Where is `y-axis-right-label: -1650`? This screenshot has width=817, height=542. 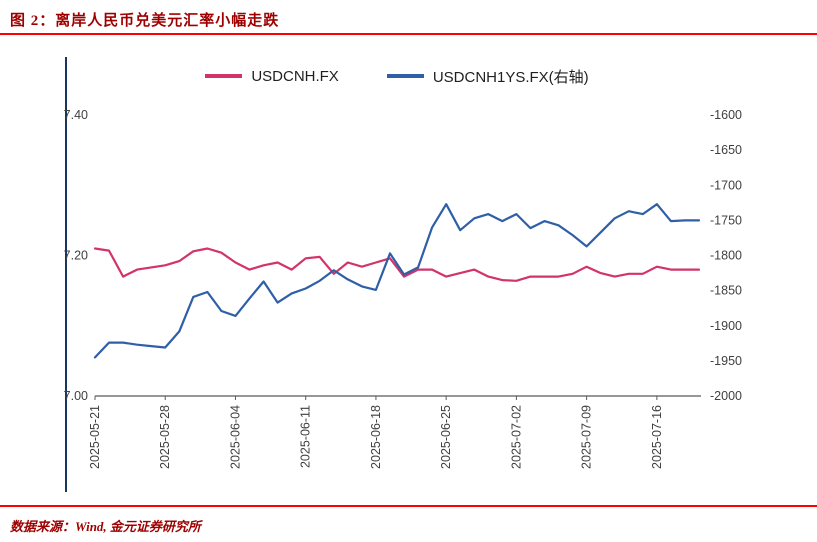
y-axis-right-label: -1650 is located at coordinates (726, 150).